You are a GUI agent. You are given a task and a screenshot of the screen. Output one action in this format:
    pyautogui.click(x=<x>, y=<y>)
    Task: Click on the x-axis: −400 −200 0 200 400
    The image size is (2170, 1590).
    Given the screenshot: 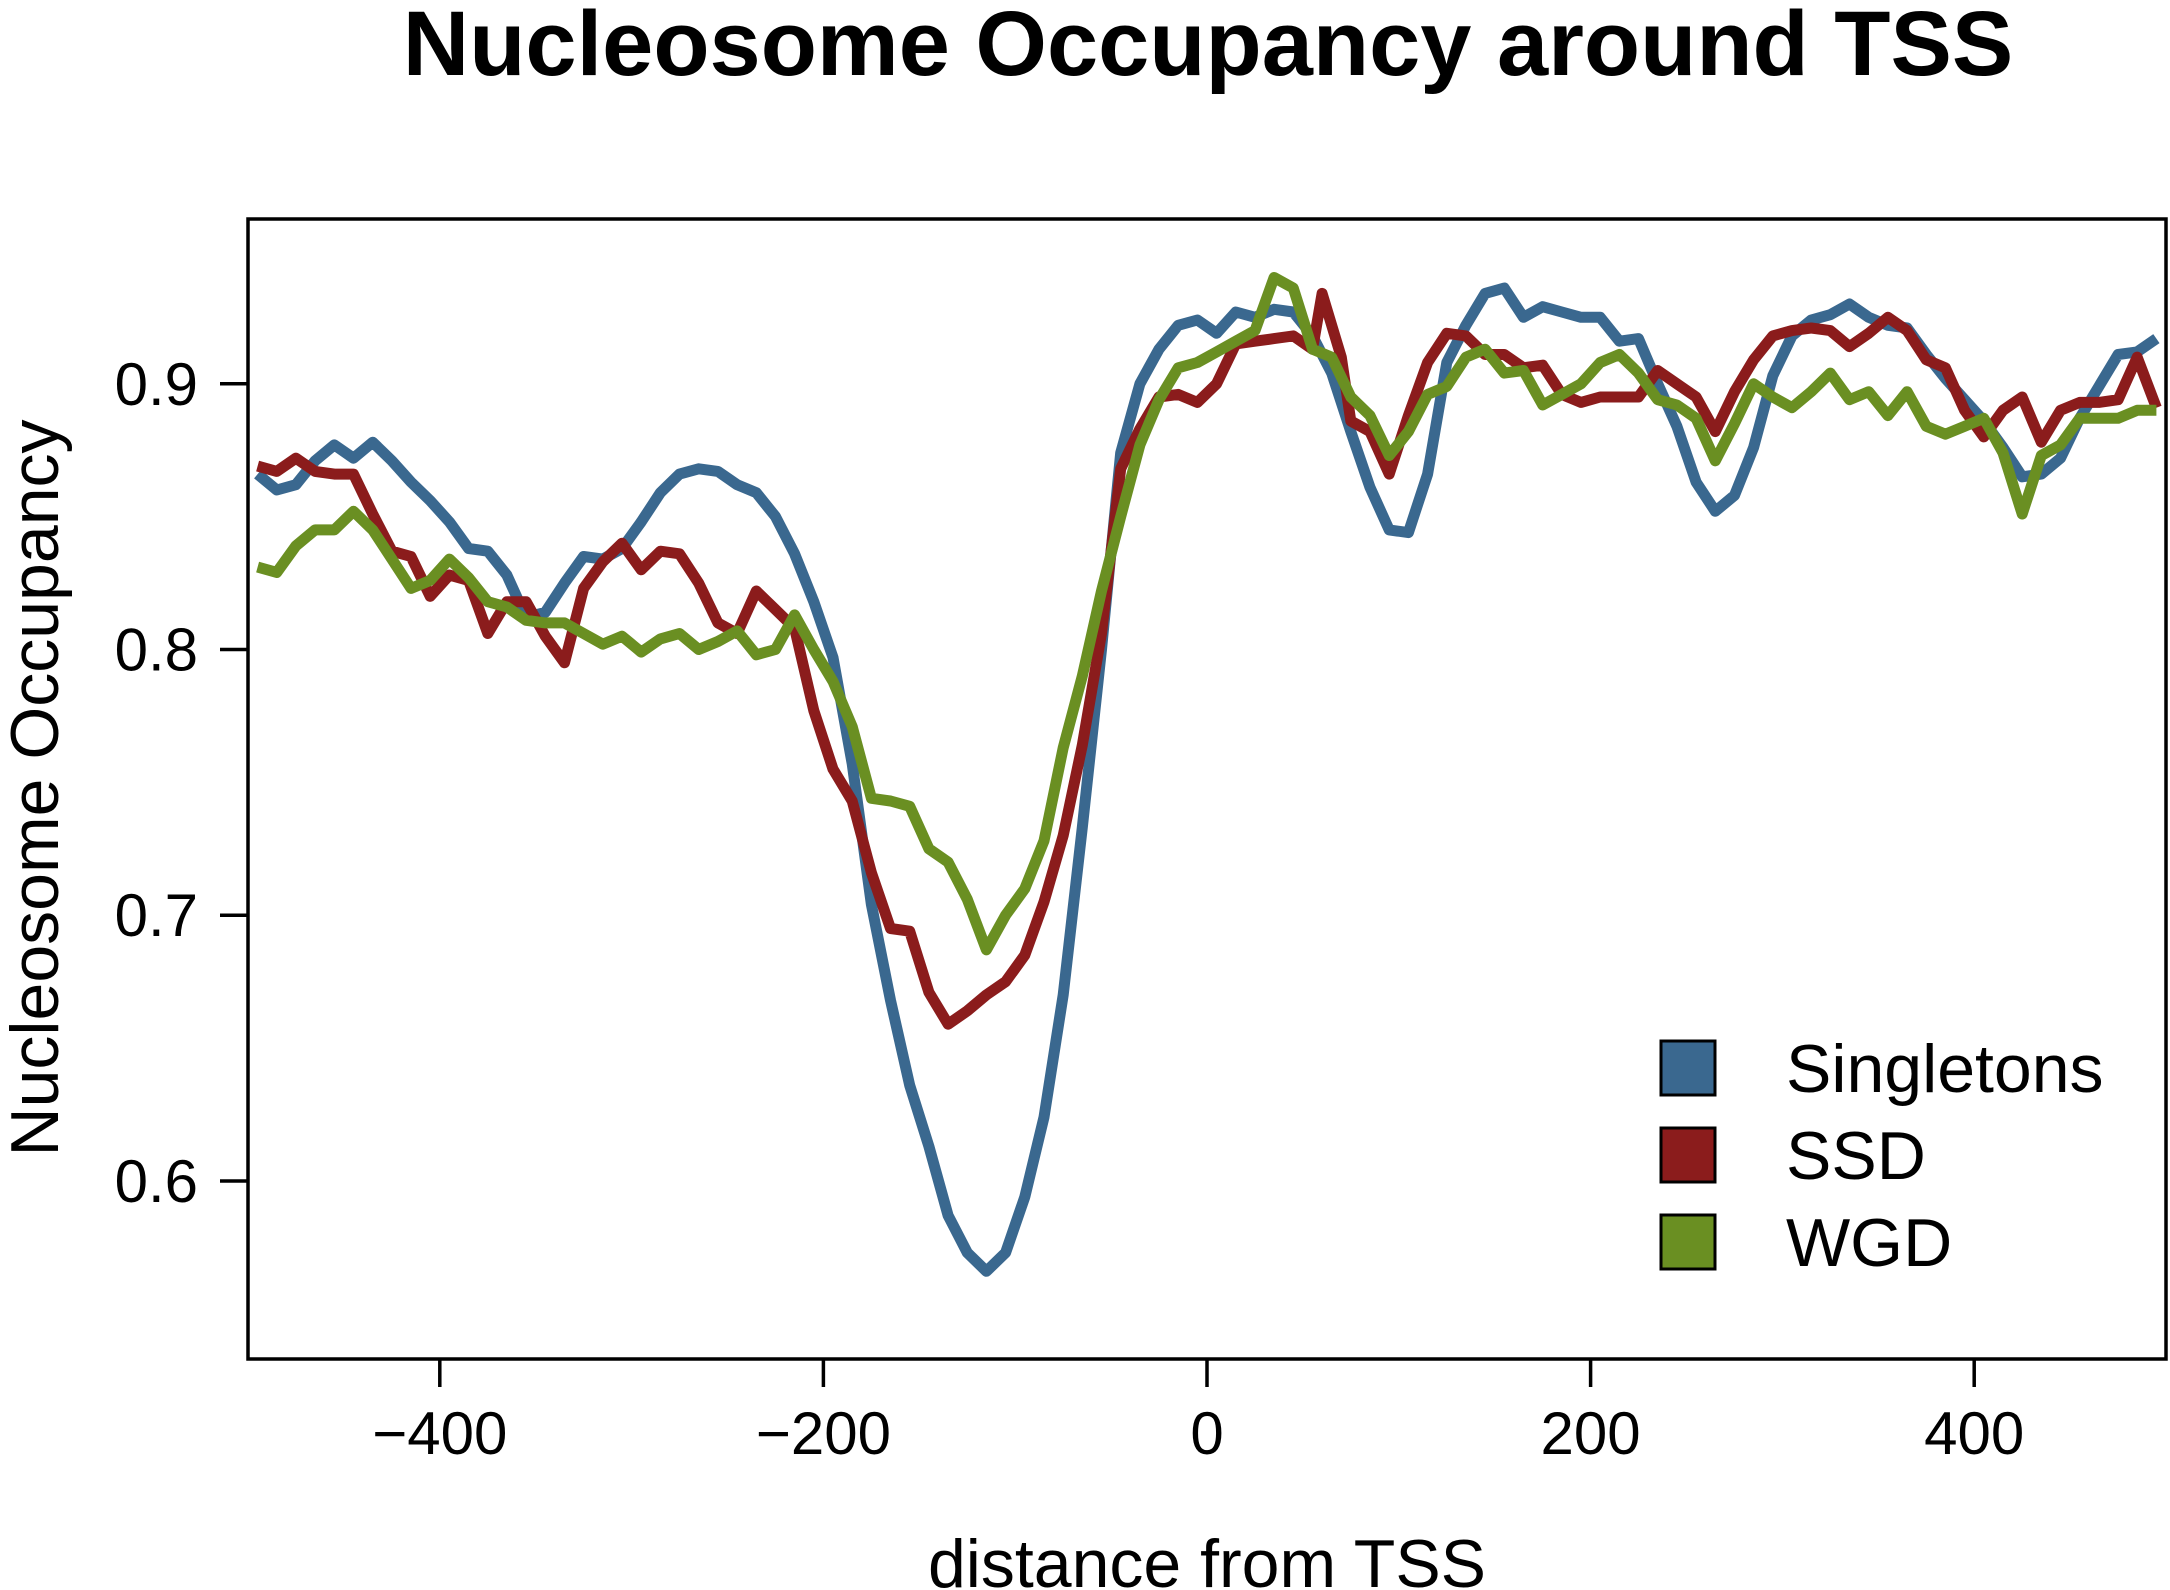 What is the action you would take?
    pyautogui.click(x=1198, y=1413)
    